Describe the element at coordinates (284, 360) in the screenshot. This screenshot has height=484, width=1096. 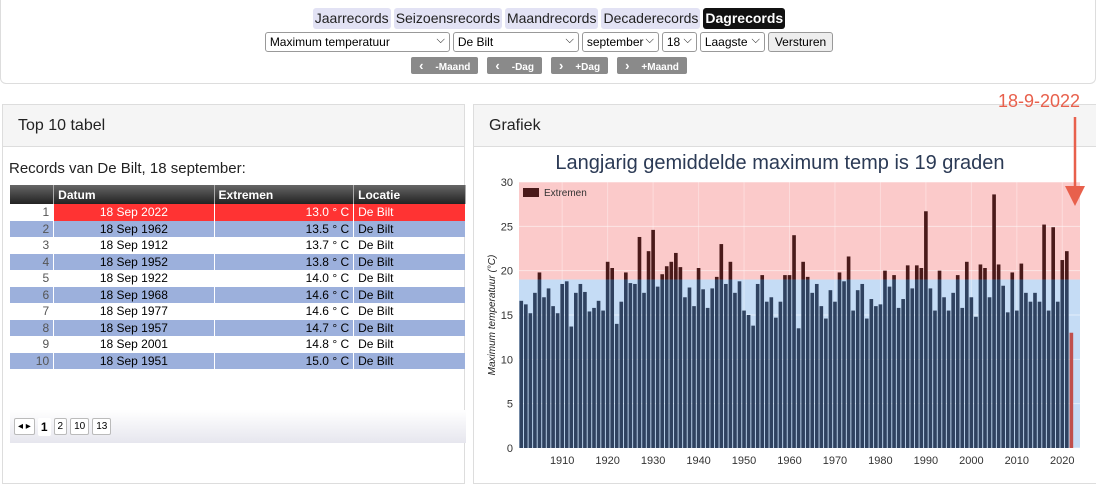
I see `table-cell: 15.0 ° C` at that location.